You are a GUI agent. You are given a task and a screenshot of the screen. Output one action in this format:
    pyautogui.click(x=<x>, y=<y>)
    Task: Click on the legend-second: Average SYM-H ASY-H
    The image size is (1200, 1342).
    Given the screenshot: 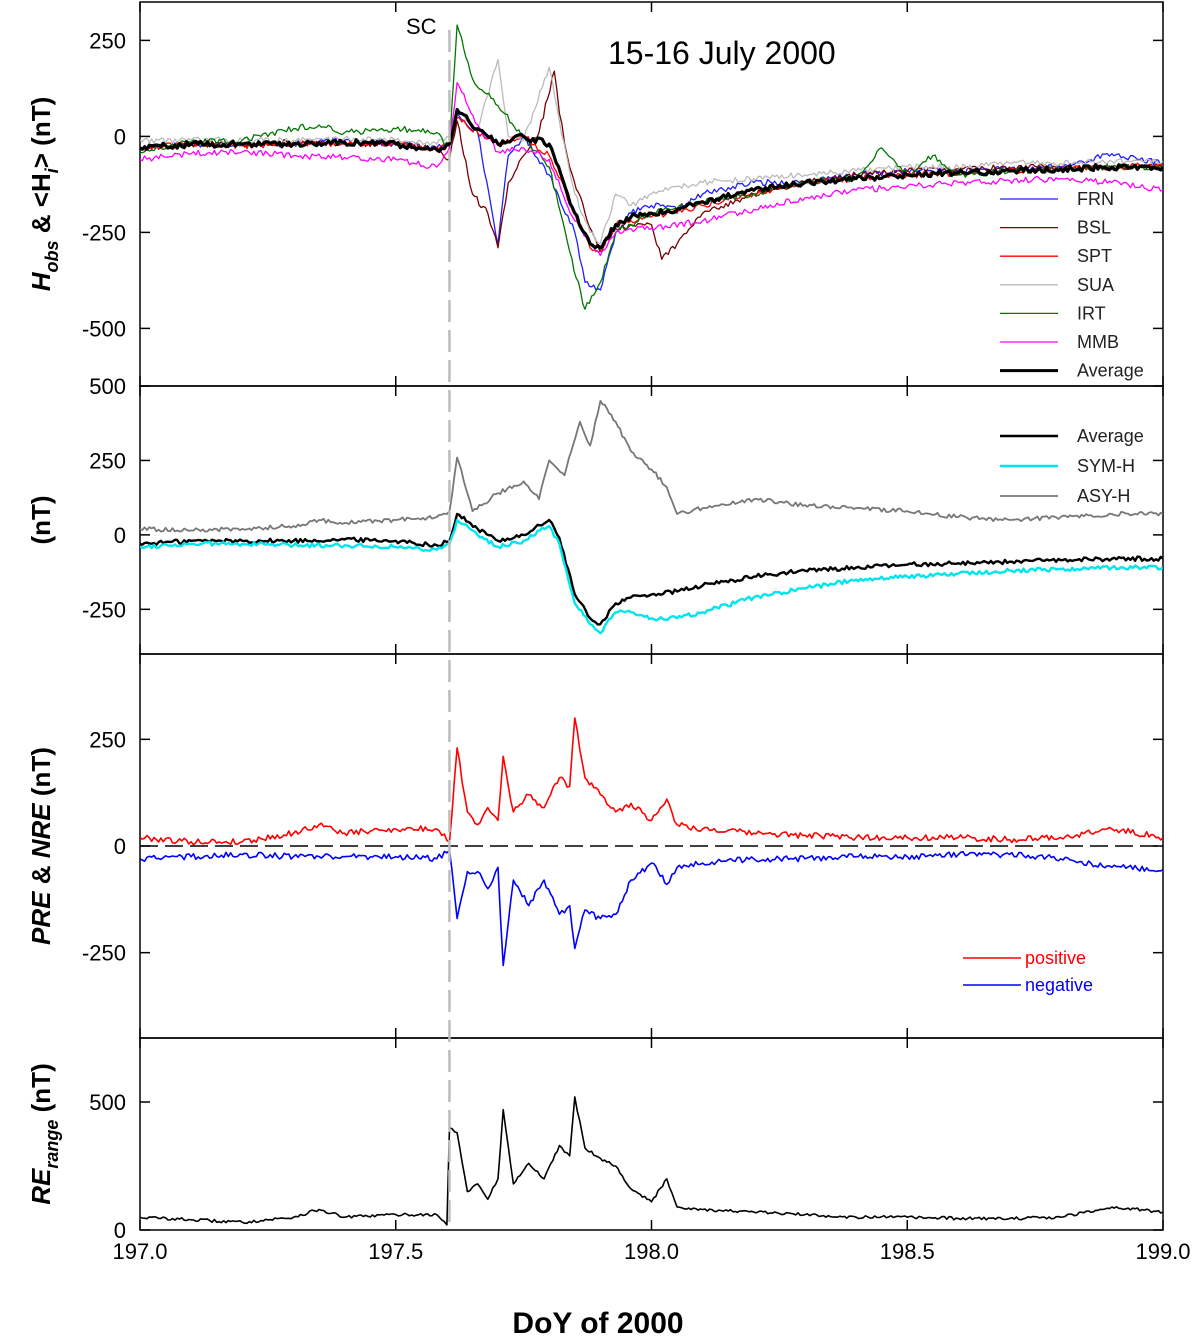 What is the action you would take?
    pyautogui.click(x=1072, y=466)
    